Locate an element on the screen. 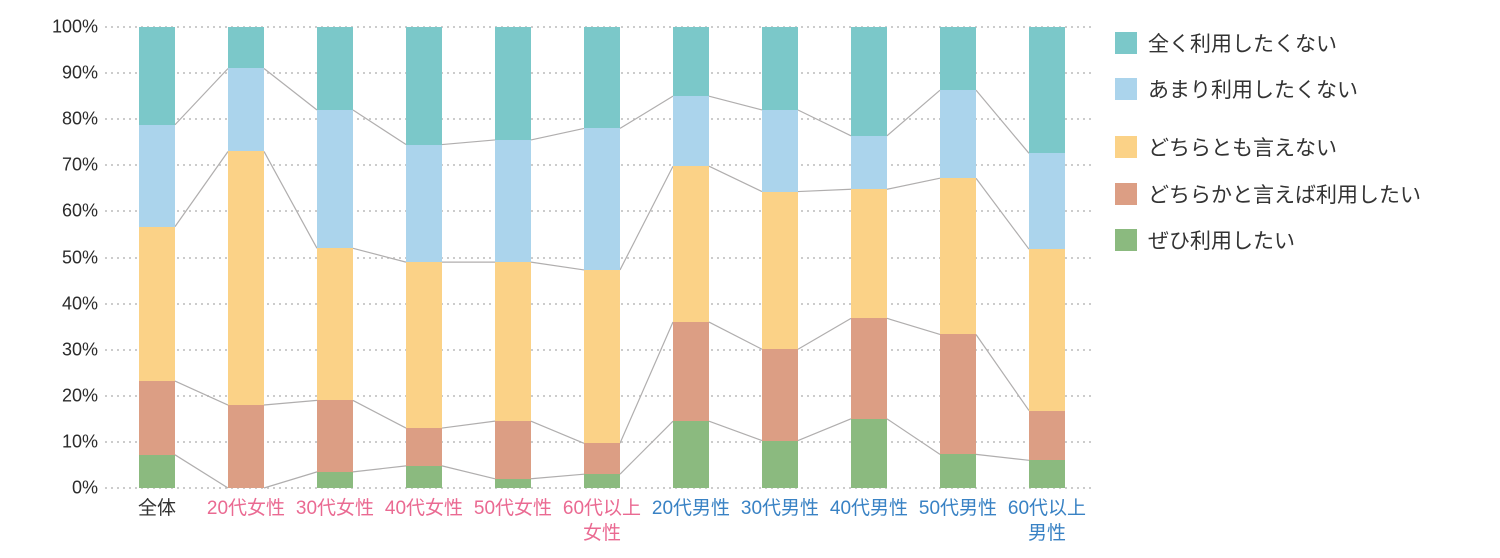 The width and height of the screenshot is (1500, 558). bar-segment-cat10-series0 is located at coordinates (1047, 474).